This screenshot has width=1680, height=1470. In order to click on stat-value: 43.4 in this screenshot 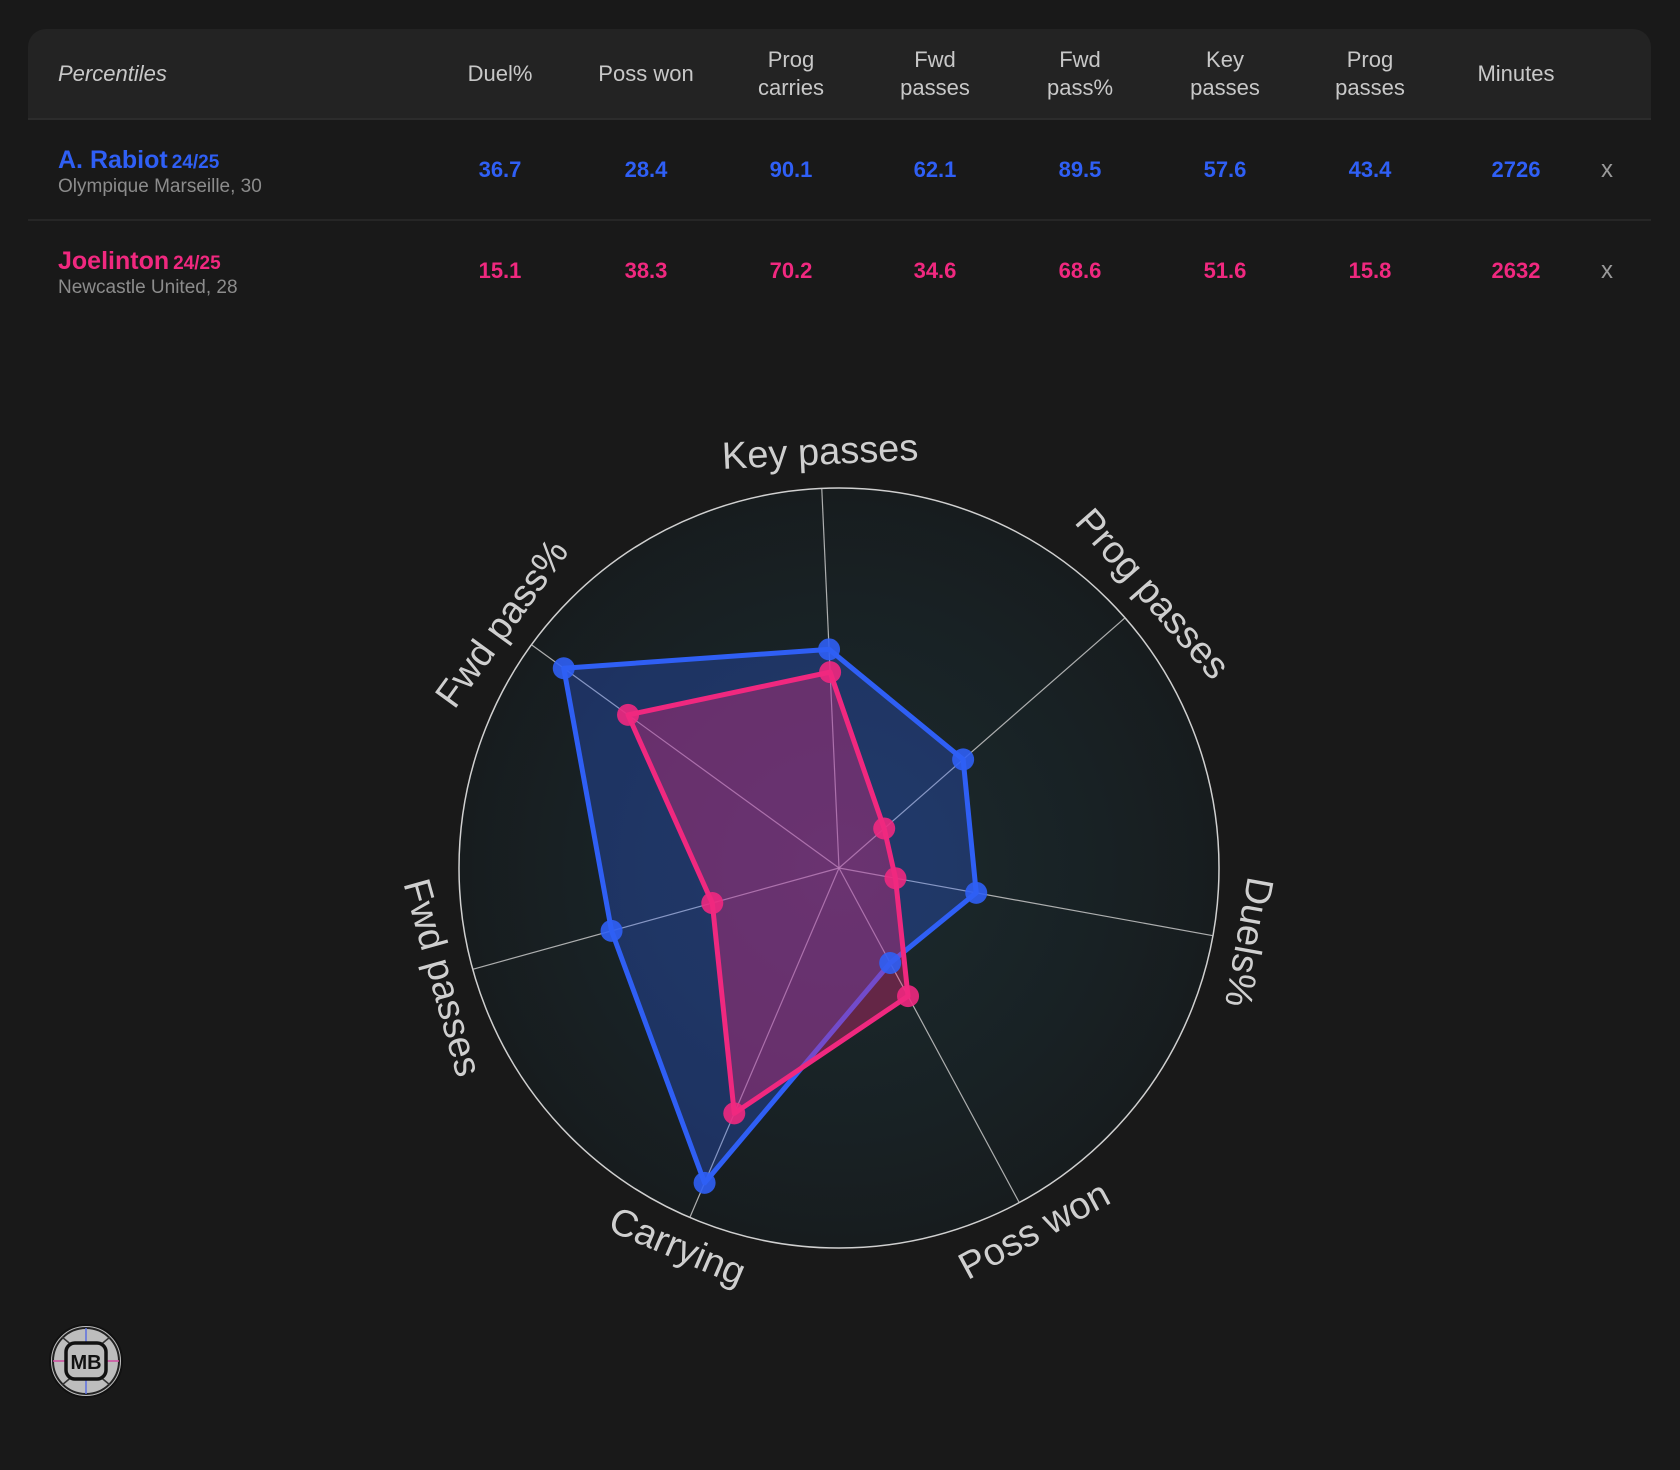, I will do `click(1370, 169)`.